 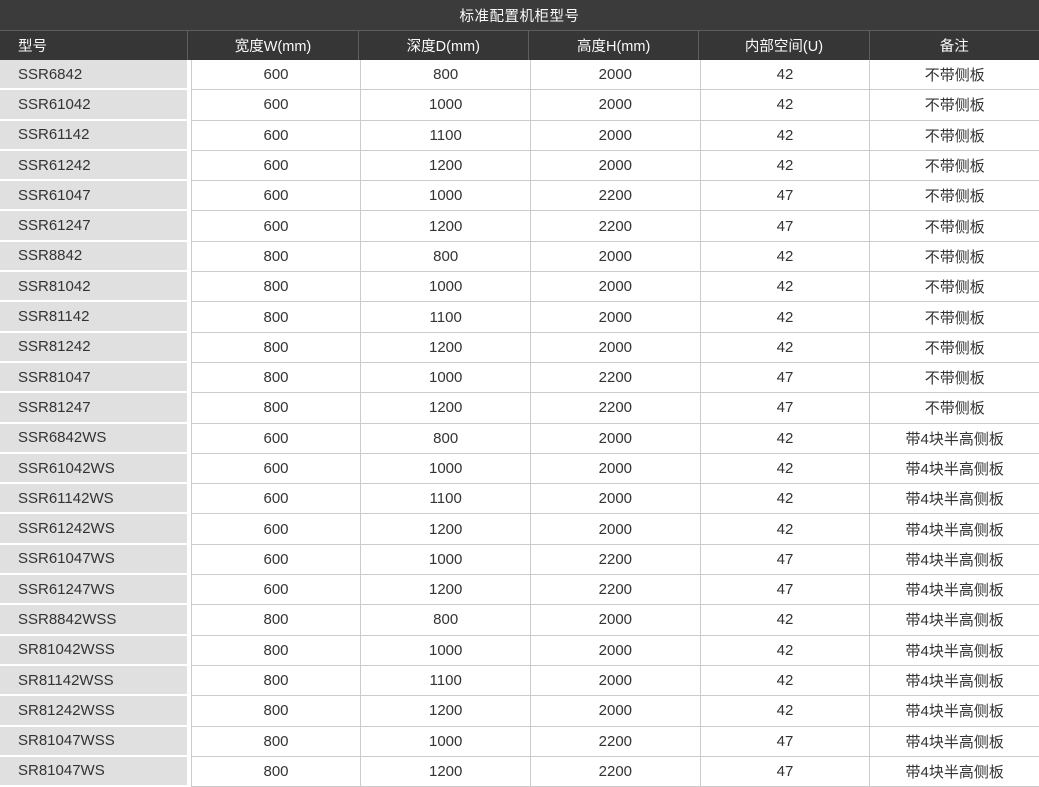 What do you see at coordinates (95, 499) in the screenshot?
I see `model-cell: SSR61142WS` at bounding box center [95, 499].